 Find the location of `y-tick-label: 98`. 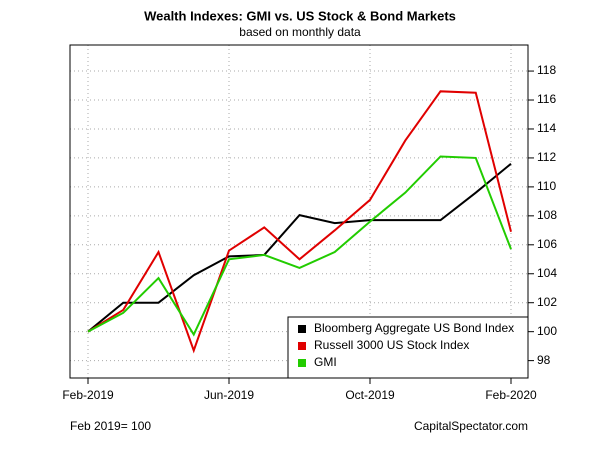

y-tick-label: 98 is located at coordinates (544, 360).